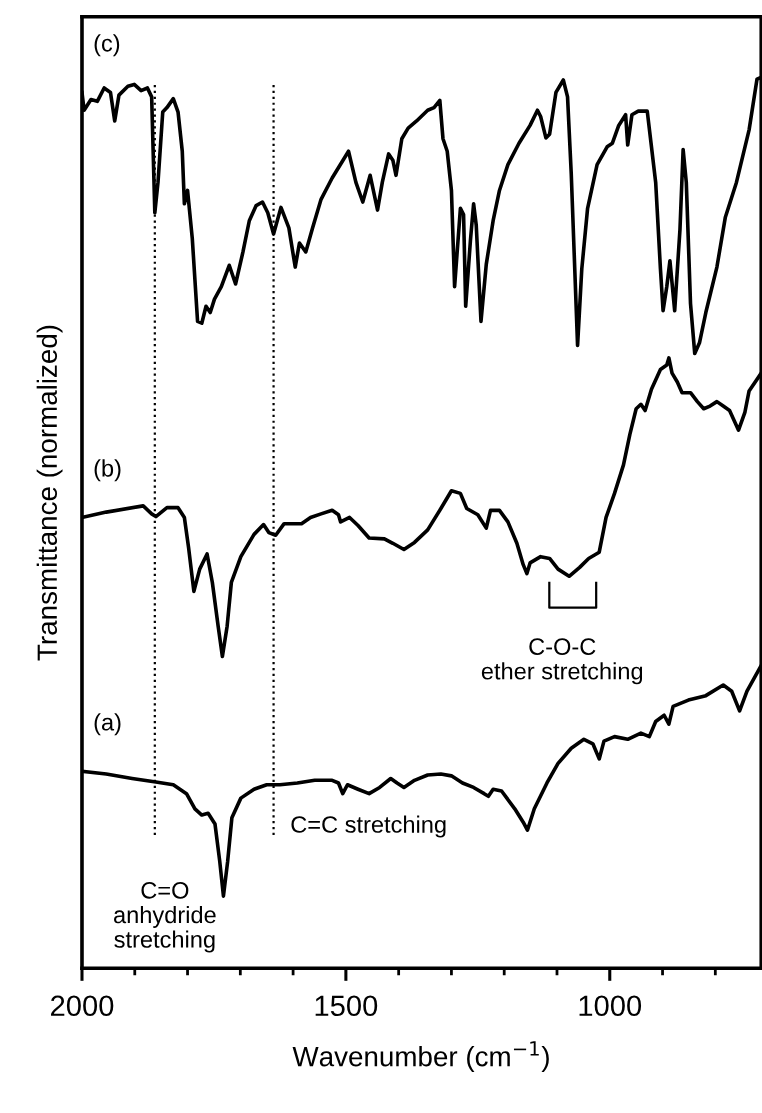 Image resolution: width=762 pixels, height=1113 pixels. What do you see at coordinates (368, 826) in the screenshot?
I see `annotation: C=C stretching` at bounding box center [368, 826].